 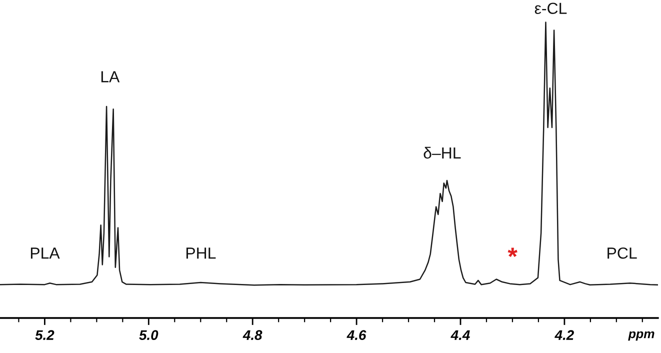 What do you see at coordinates (44, 335) in the screenshot?
I see `x-tick-label: 5.2` at bounding box center [44, 335].